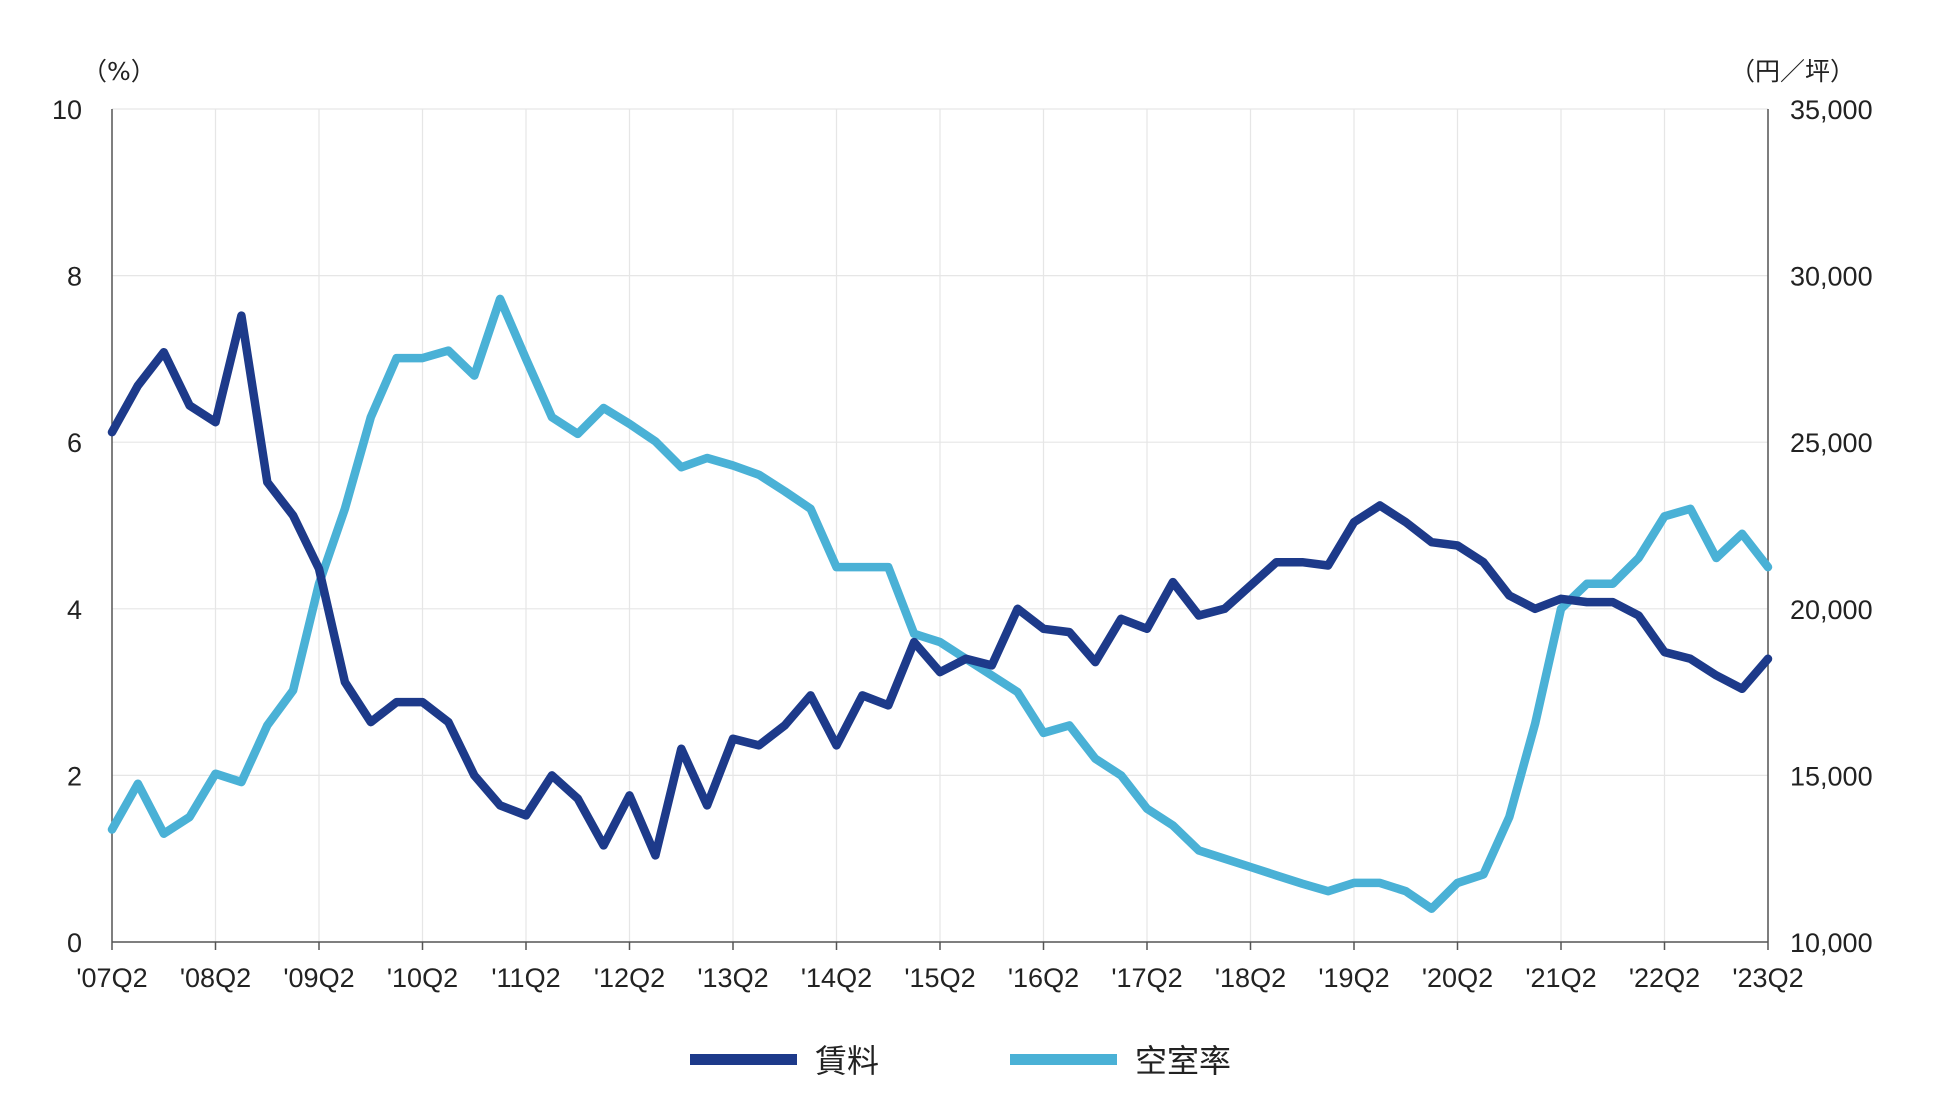 The image size is (1950, 1096). Describe the element at coordinates (1457, 978) in the screenshot. I see `x-tick-label: '20Q2` at that location.